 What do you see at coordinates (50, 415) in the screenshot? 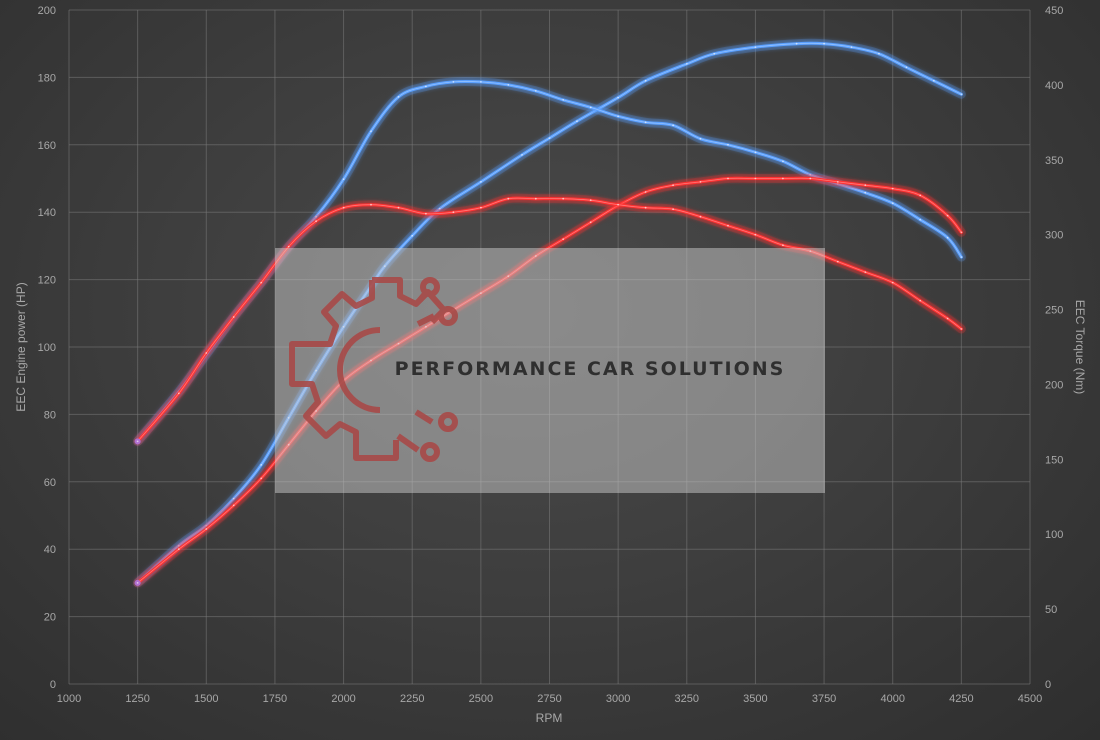
I see `y-tick-label: 80` at bounding box center [50, 415].